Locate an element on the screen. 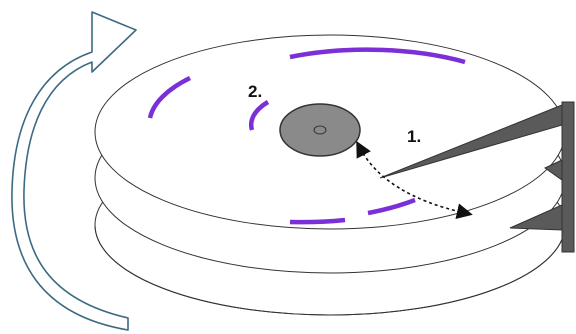 The image size is (576, 334). track-inner is located at coordinates (259, 115).